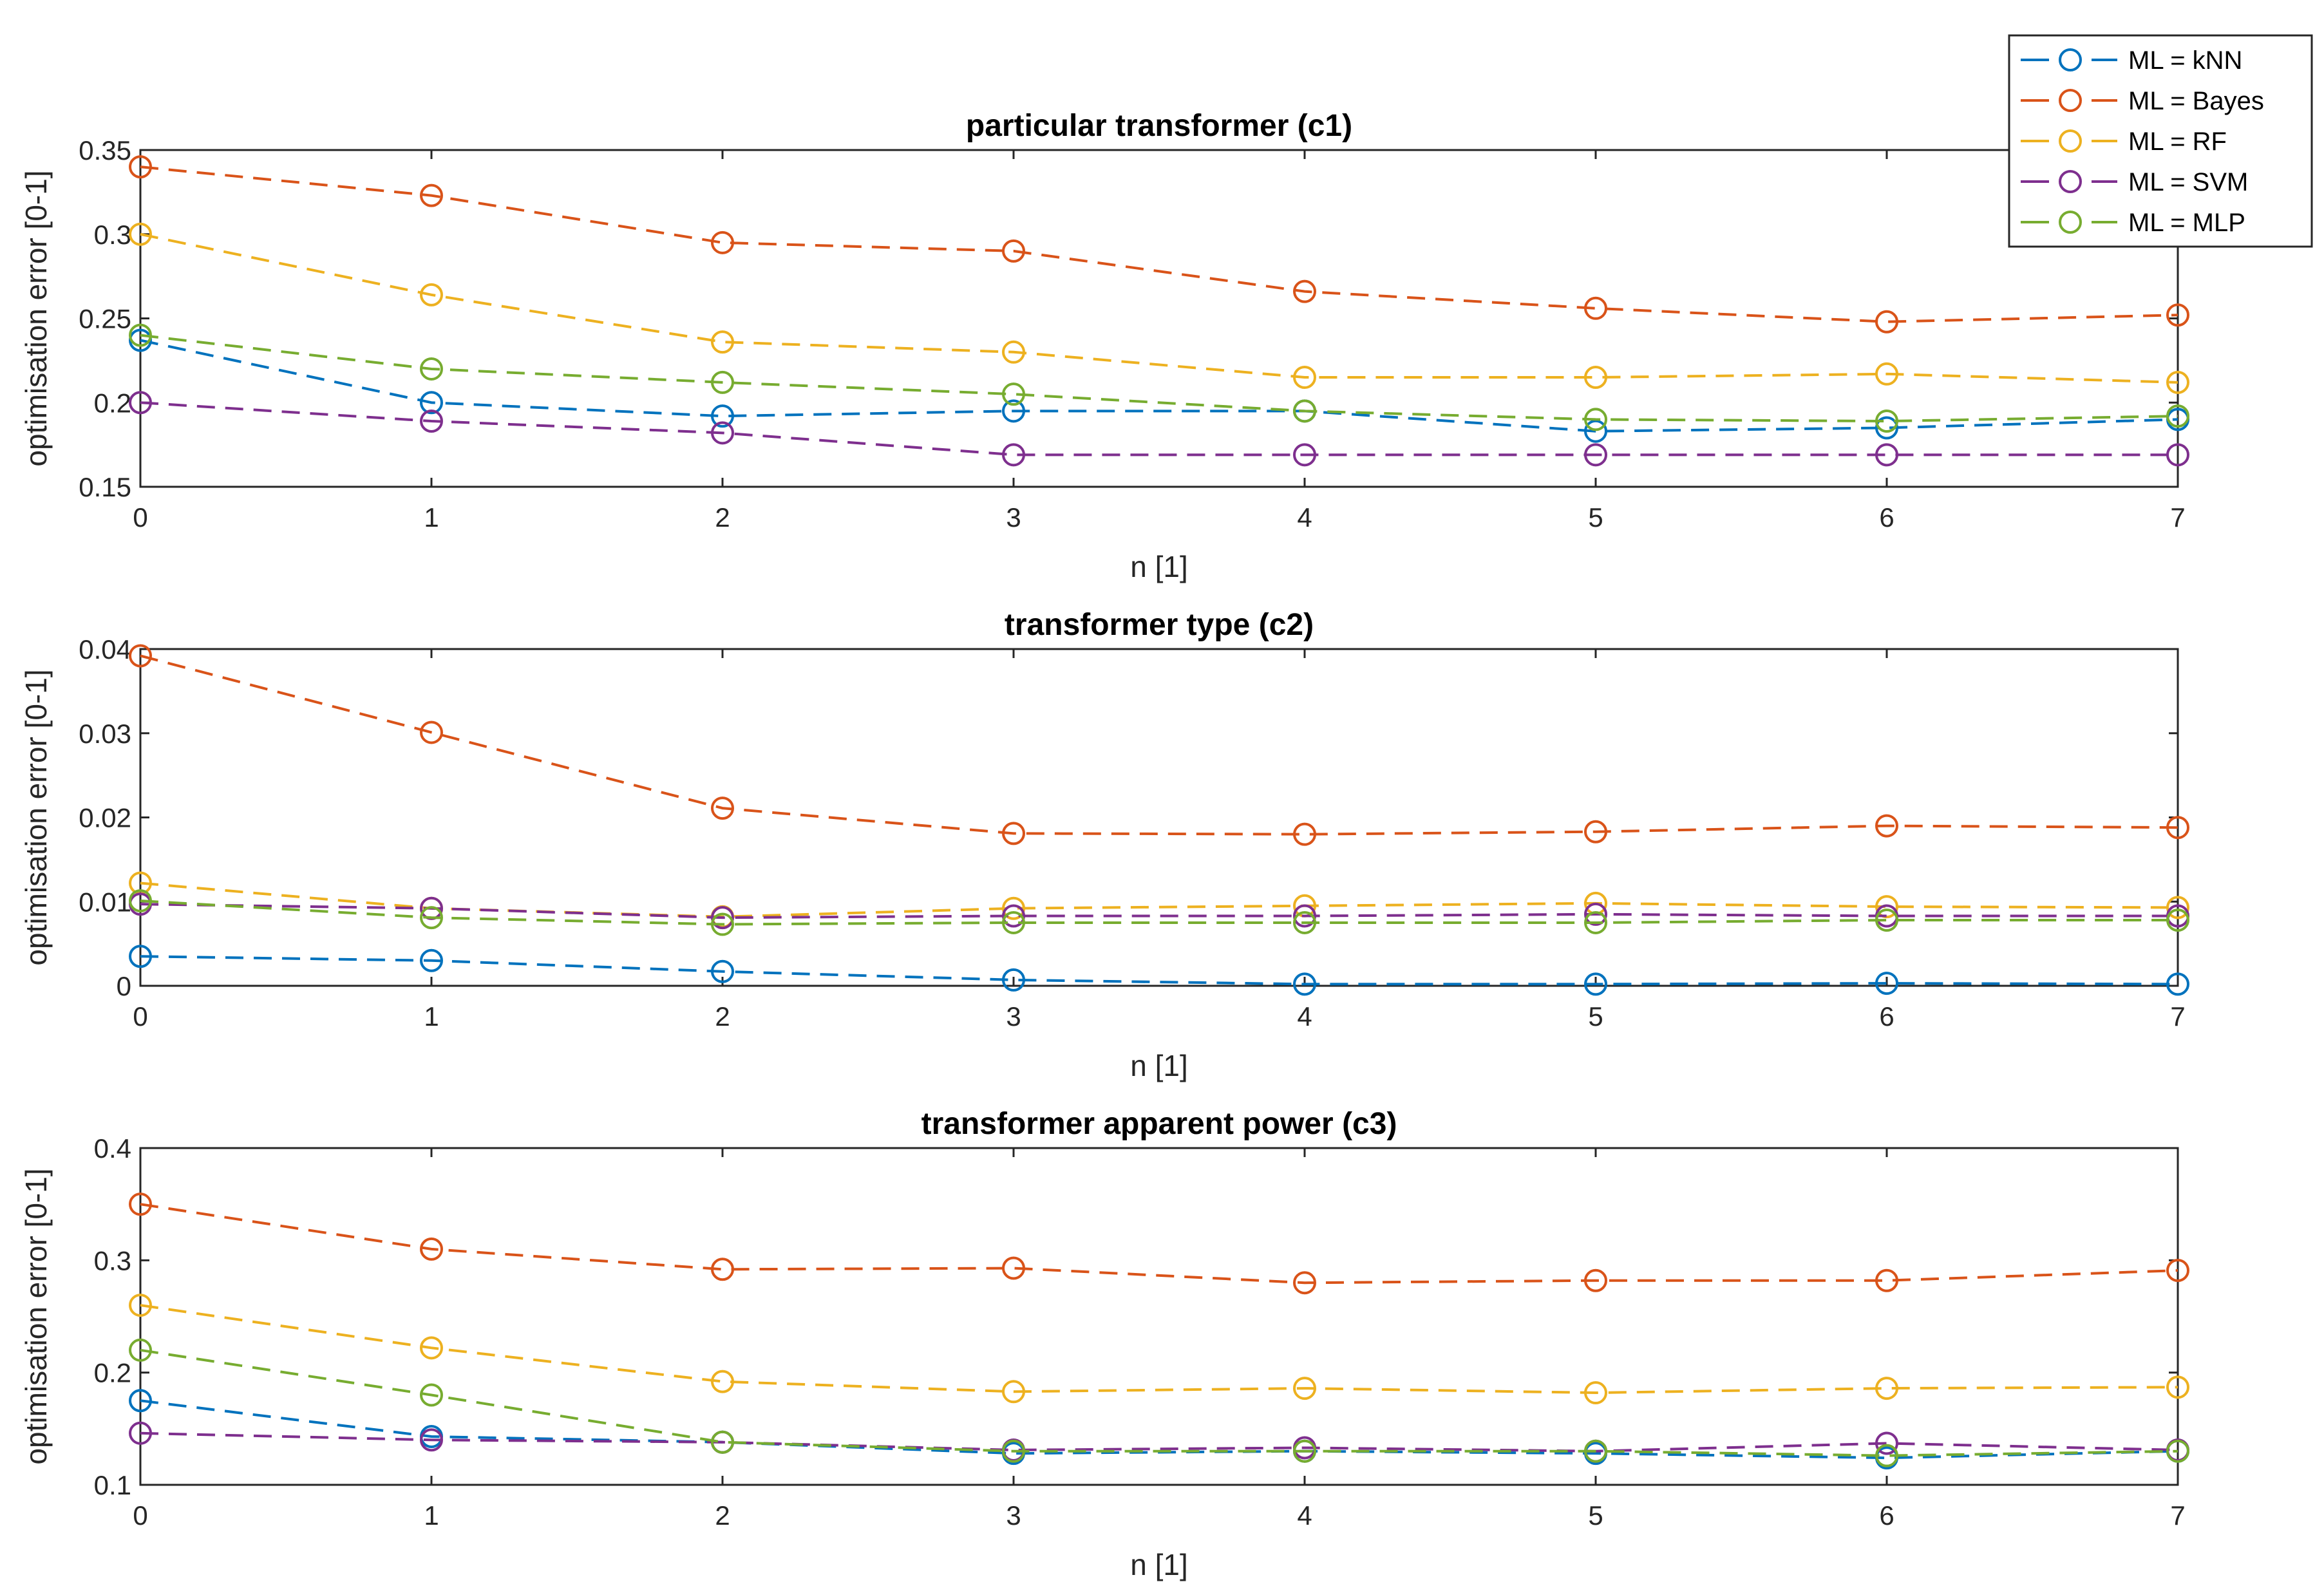 The width and height of the screenshot is (2324, 1593). Describe the element at coordinates (105, 649) in the screenshot. I see `y-tick-label: 0.04` at that location.